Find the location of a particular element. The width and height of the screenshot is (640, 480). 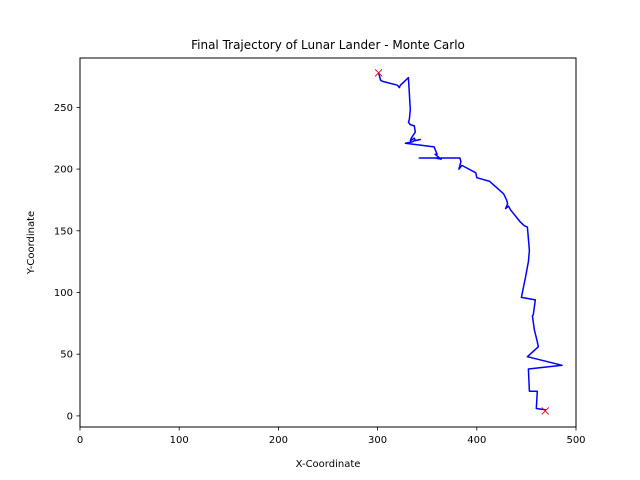

x-tick-label: 300 is located at coordinates (377, 440).